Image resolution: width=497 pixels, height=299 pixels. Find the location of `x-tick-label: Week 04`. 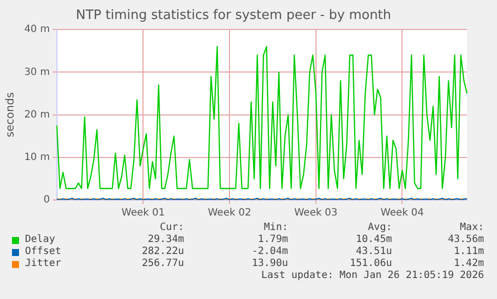

x-tick-label: Week 04 is located at coordinates (402, 213).